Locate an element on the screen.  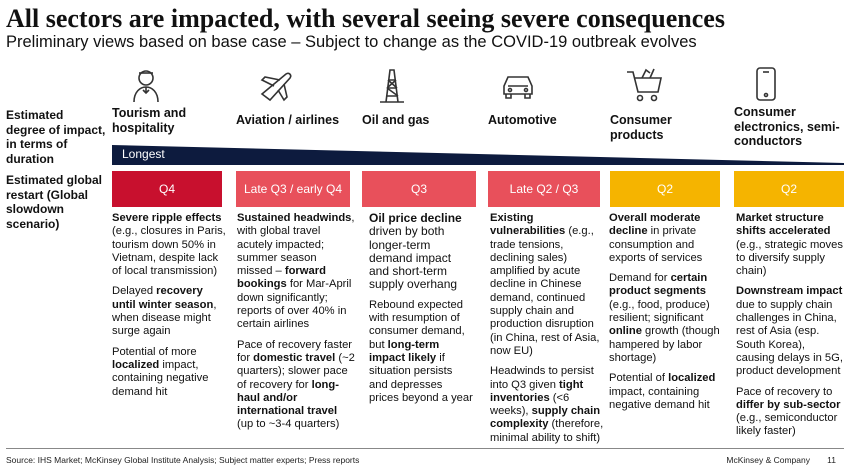
emphasis-text: differ by sub-sector is located at coordinates (788, 404).